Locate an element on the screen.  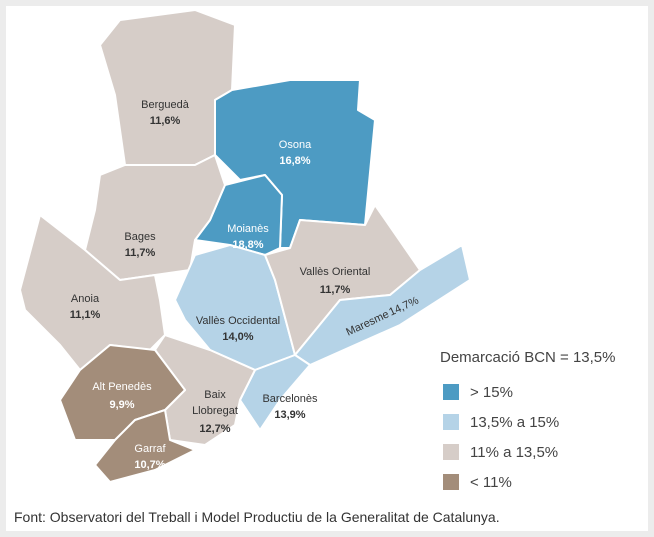
region-label: Llobregat is located at coordinates (215, 411).